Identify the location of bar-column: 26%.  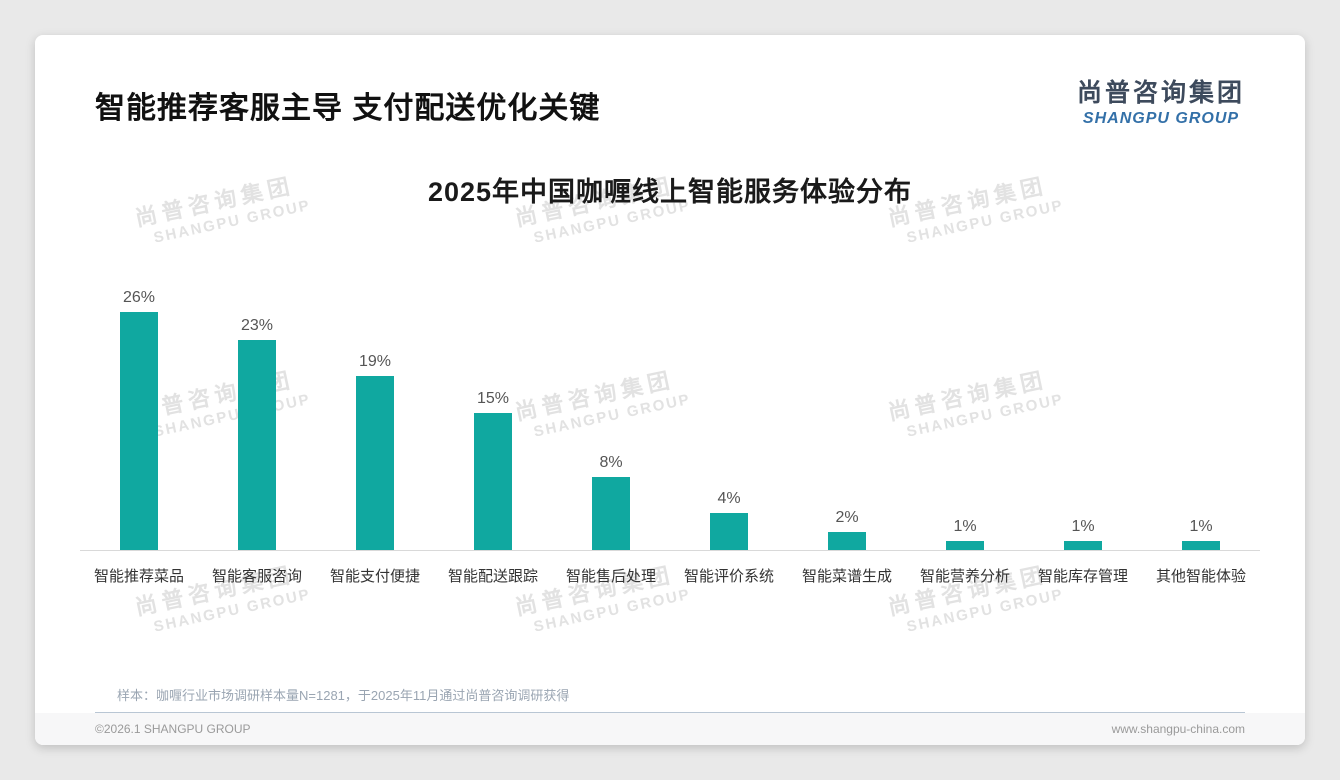
(139, 412).